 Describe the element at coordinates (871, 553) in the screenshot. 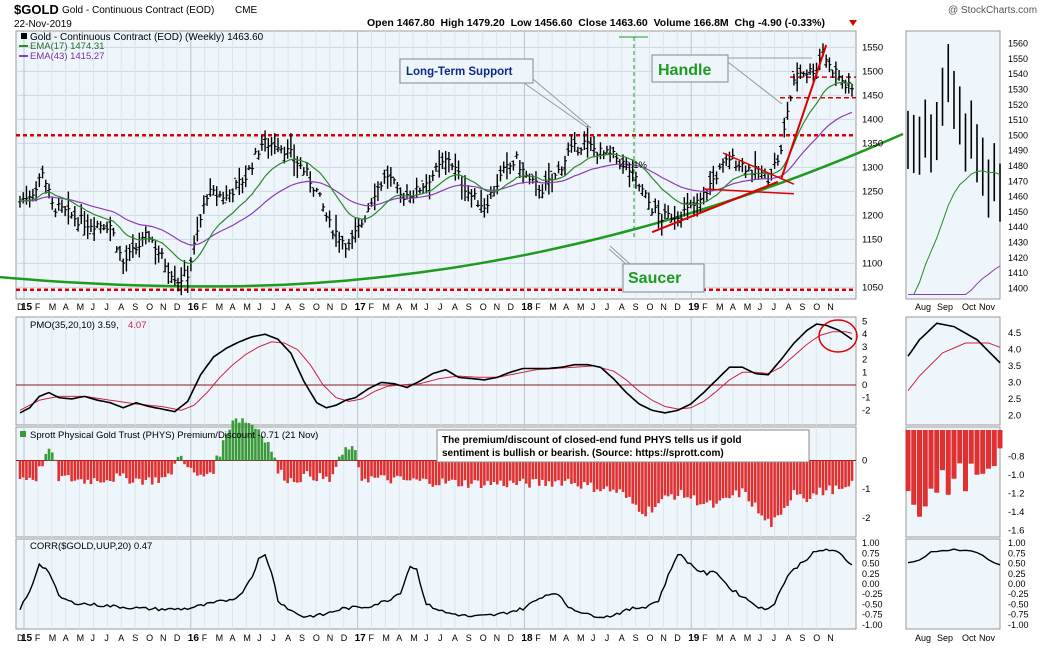

I see `corr-ytick-label: 0.75` at that location.